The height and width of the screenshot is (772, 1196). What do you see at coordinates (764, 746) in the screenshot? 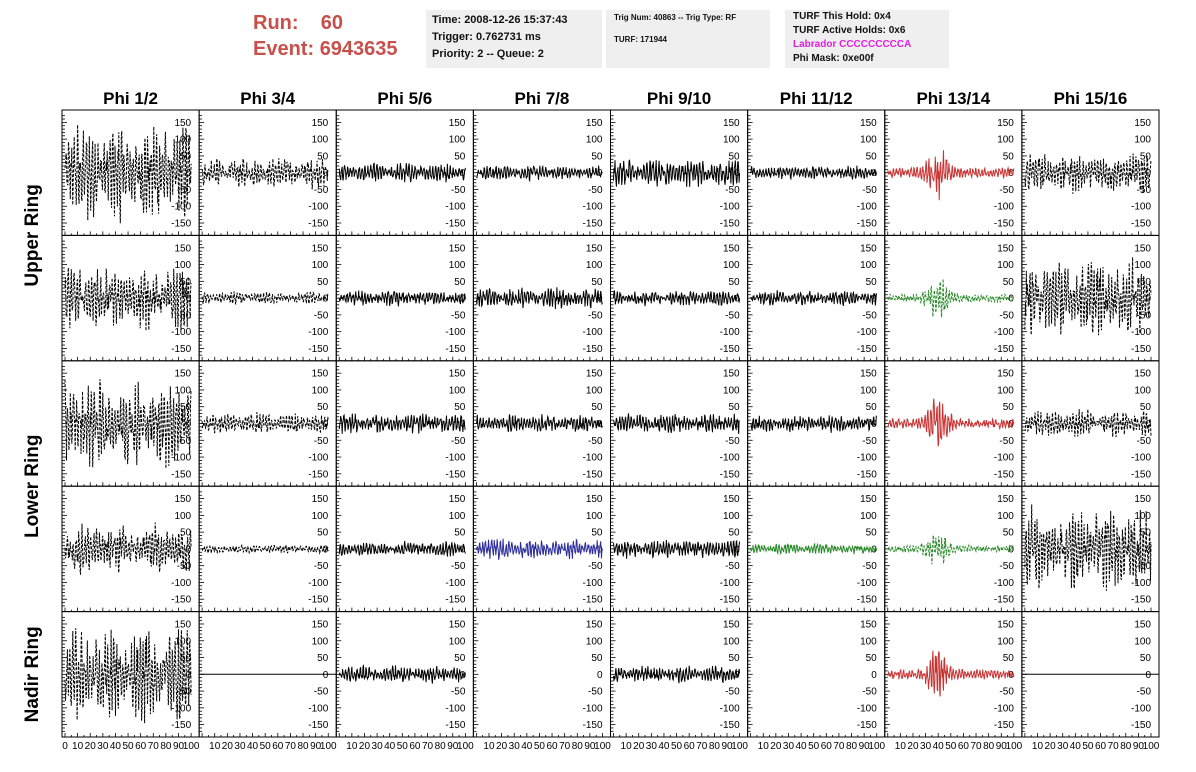
I see `x-tick-label: 10` at bounding box center [764, 746].